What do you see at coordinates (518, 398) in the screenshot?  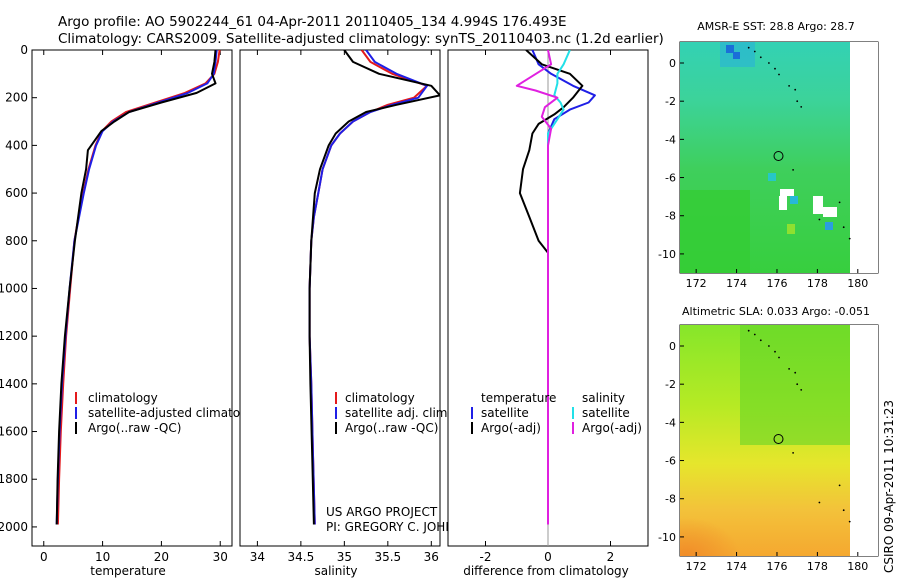 I see `legend-title-temperature: temperature` at bounding box center [518, 398].